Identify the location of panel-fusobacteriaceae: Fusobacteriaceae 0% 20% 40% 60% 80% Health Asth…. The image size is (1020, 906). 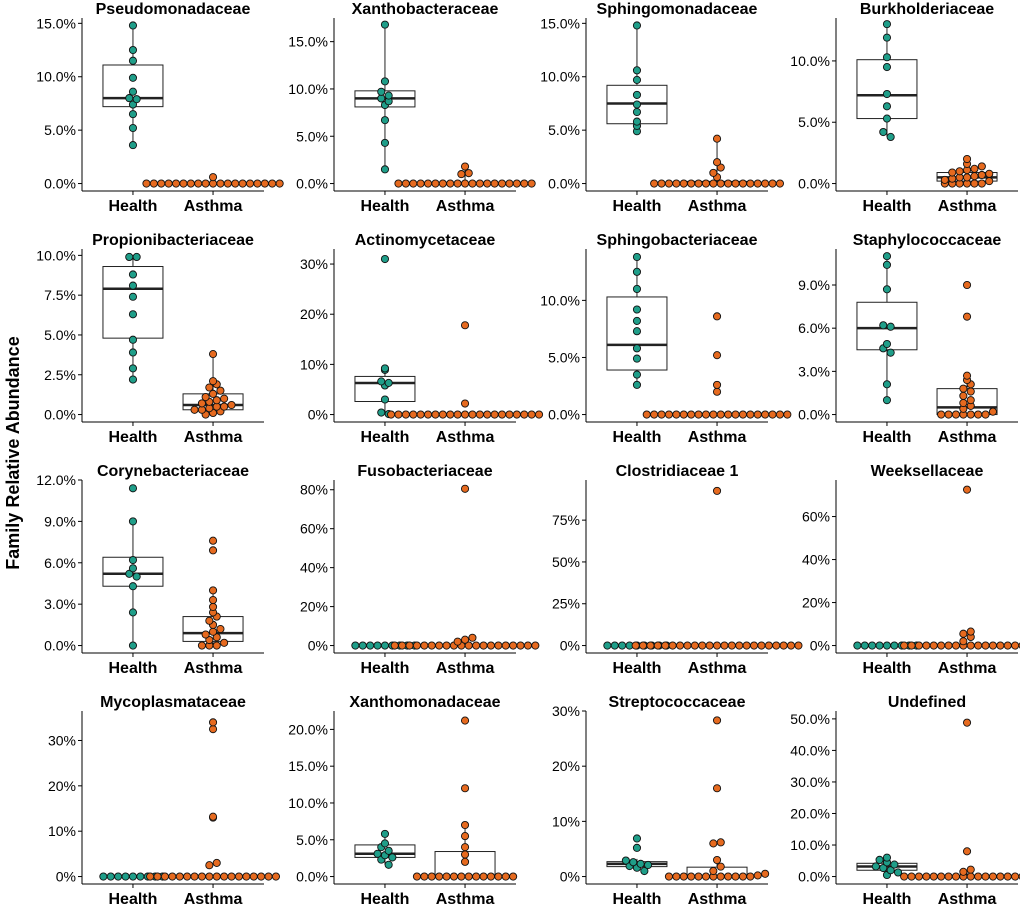
(420, 570).